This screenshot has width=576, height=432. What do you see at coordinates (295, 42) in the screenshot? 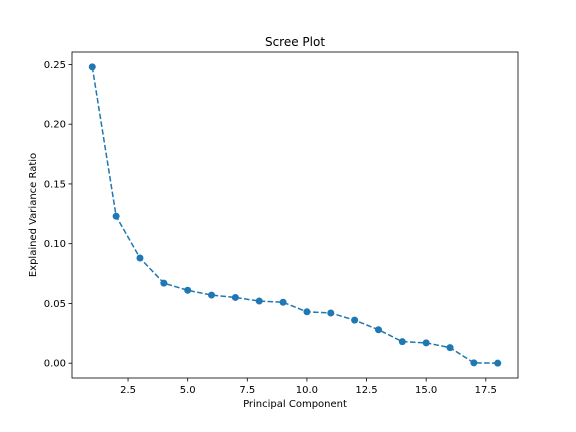
I see `chart-title: Scree Plot` at bounding box center [295, 42].